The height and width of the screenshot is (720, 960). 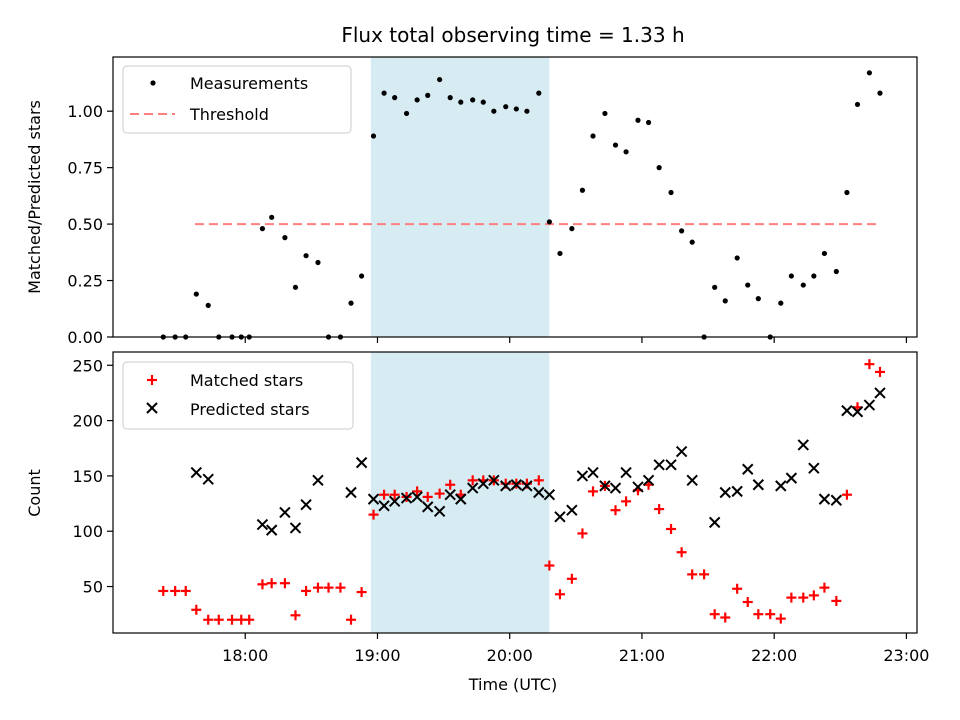 I want to click on top-ytick-label: 0.25, so click(x=85, y=281).